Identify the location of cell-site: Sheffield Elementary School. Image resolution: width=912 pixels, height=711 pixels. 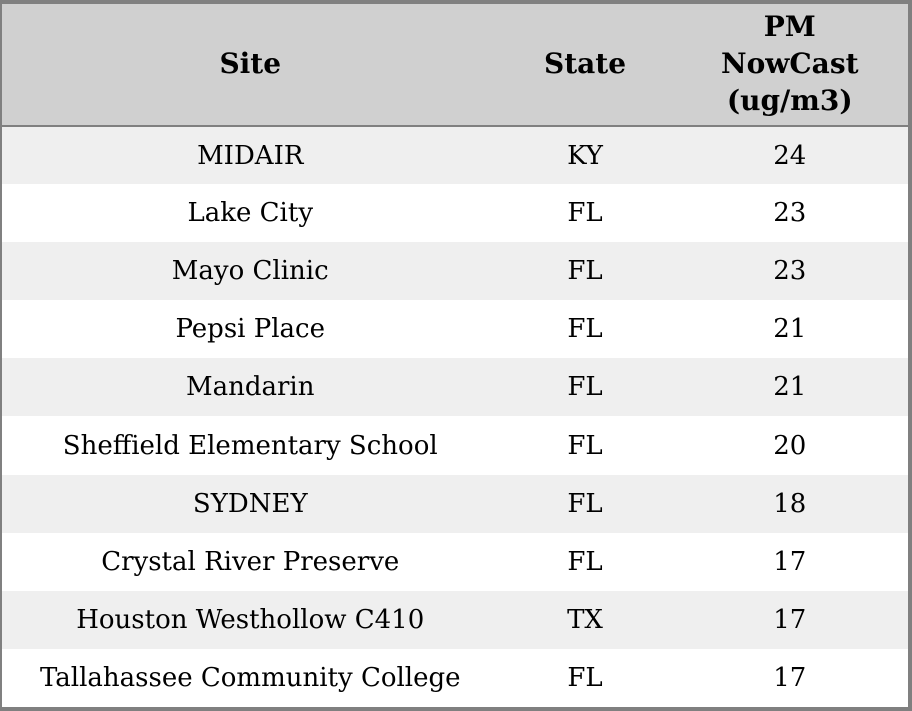
(250, 445).